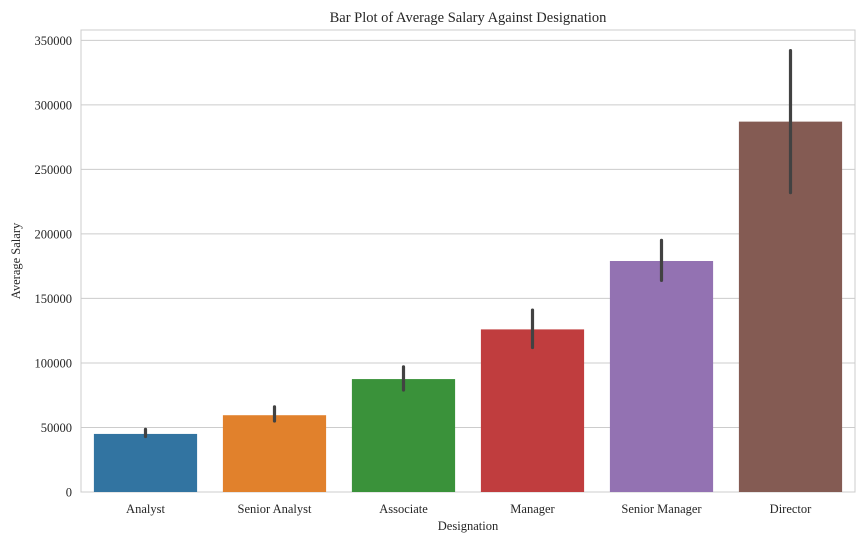 The height and width of the screenshot is (545, 865). I want to click on y-tick-label: 250000, so click(54, 170).